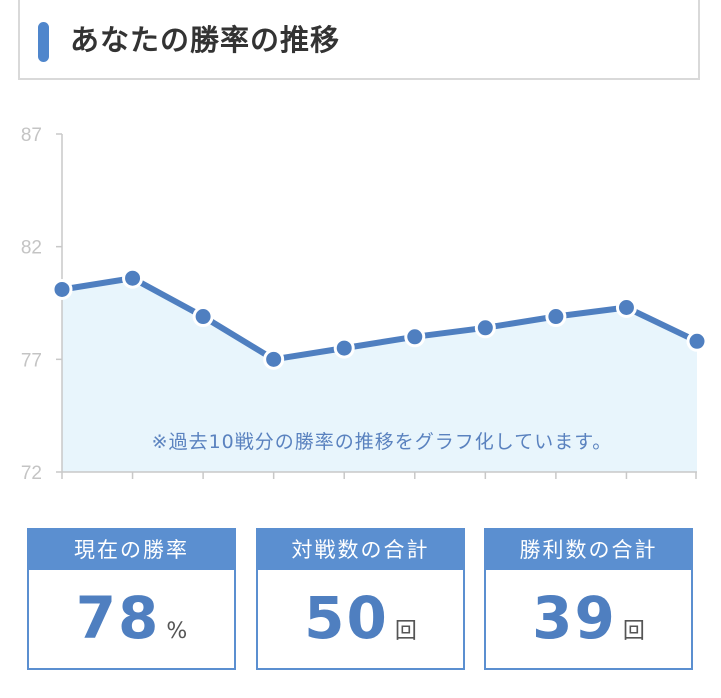 The image size is (721, 698). What do you see at coordinates (359, 40) in the screenshot?
I see `section-header: あなたの勝率の推移` at bounding box center [359, 40].